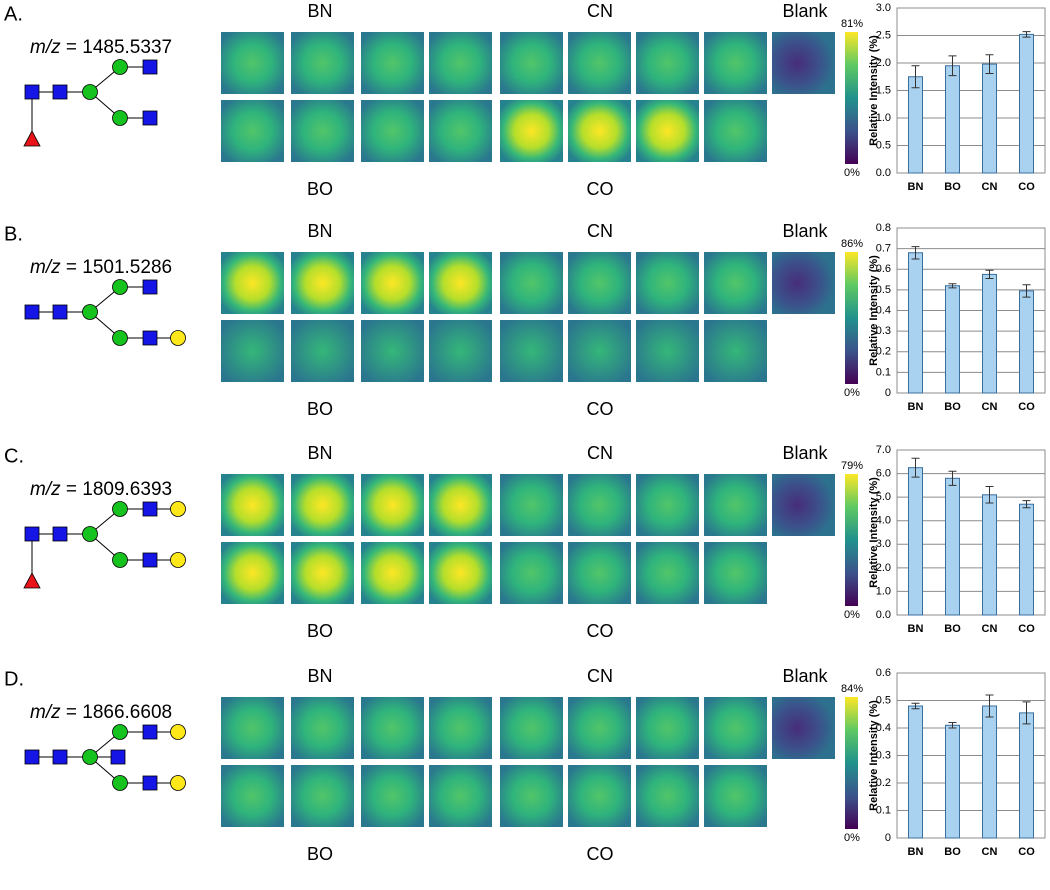  I want to click on panel-label: B., so click(13, 234).